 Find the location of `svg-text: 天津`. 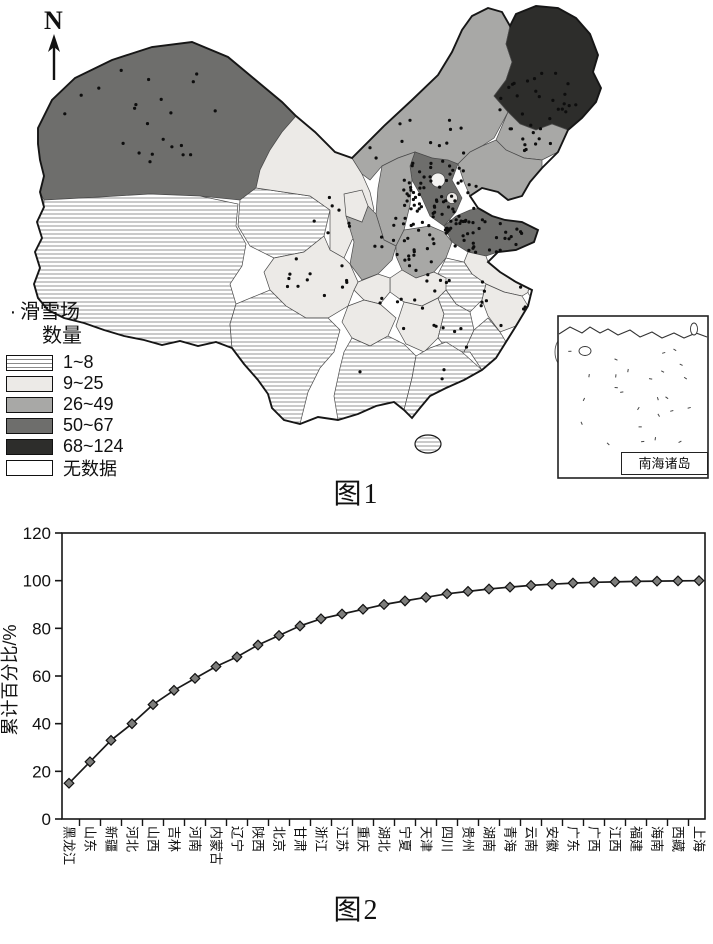

svg-text: 天津 is located at coordinates (425, 839).